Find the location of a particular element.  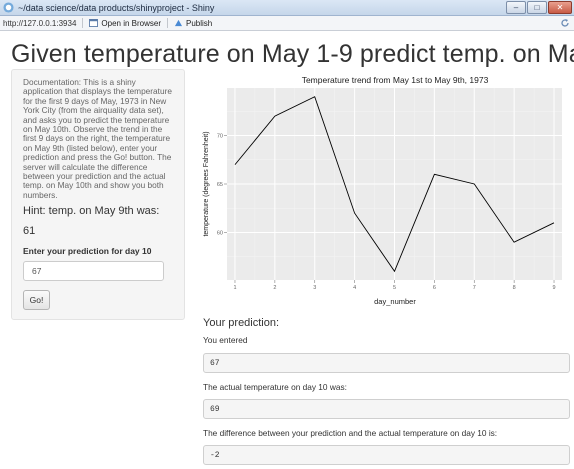

publish-label: Publish is located at coordinates (199, 23).